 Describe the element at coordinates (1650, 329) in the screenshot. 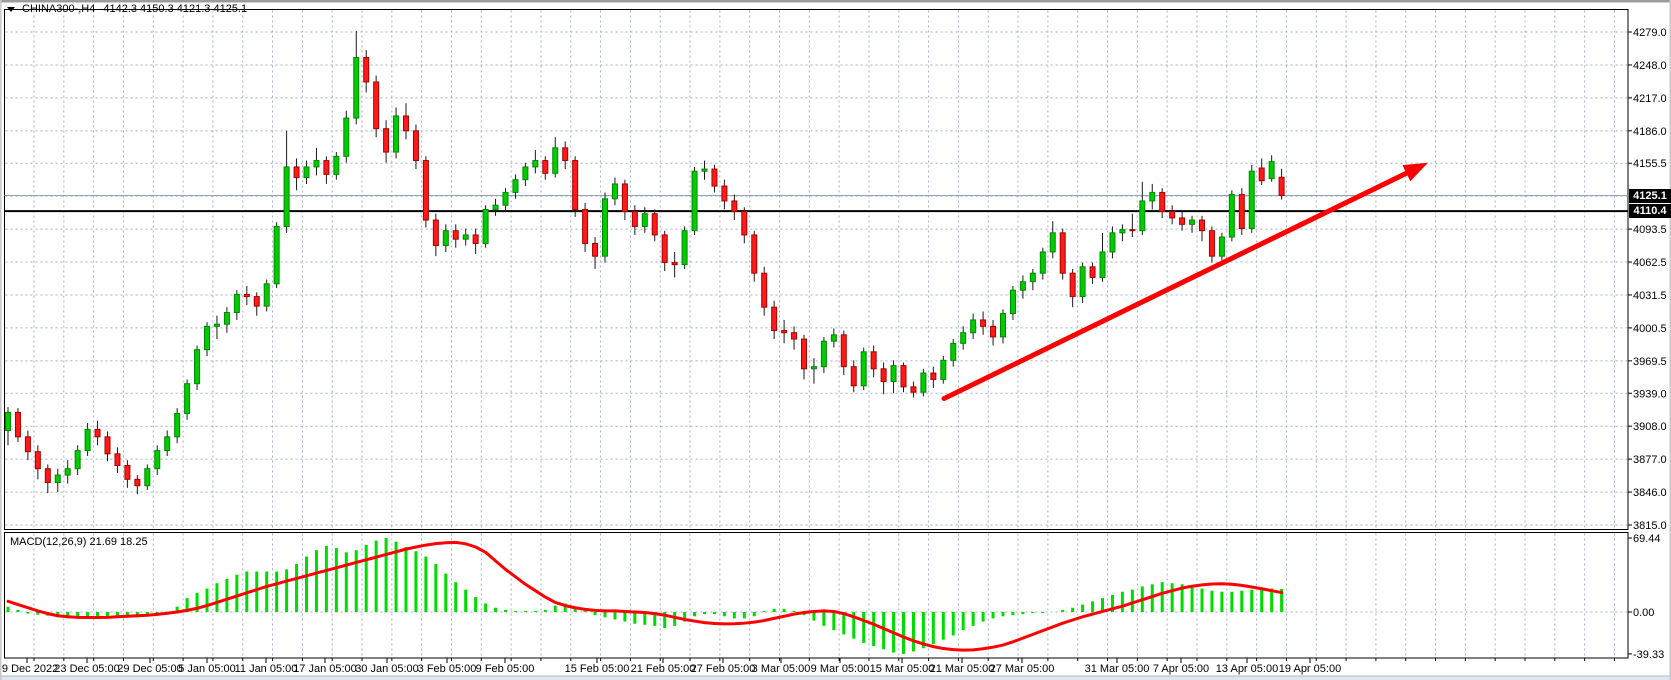

I see `price-axis-label: 4000.5` at that location.